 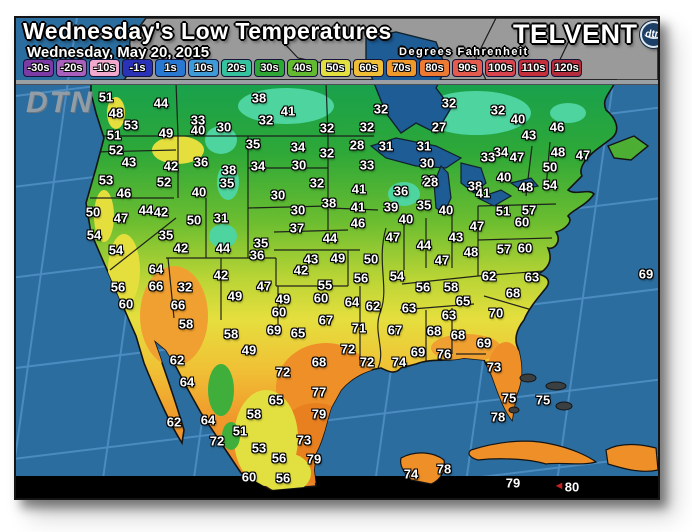 What do you see at coordinates (361, 278) in the screenshot?
I see `temp-label: 56` at bounding box center [361, 278].